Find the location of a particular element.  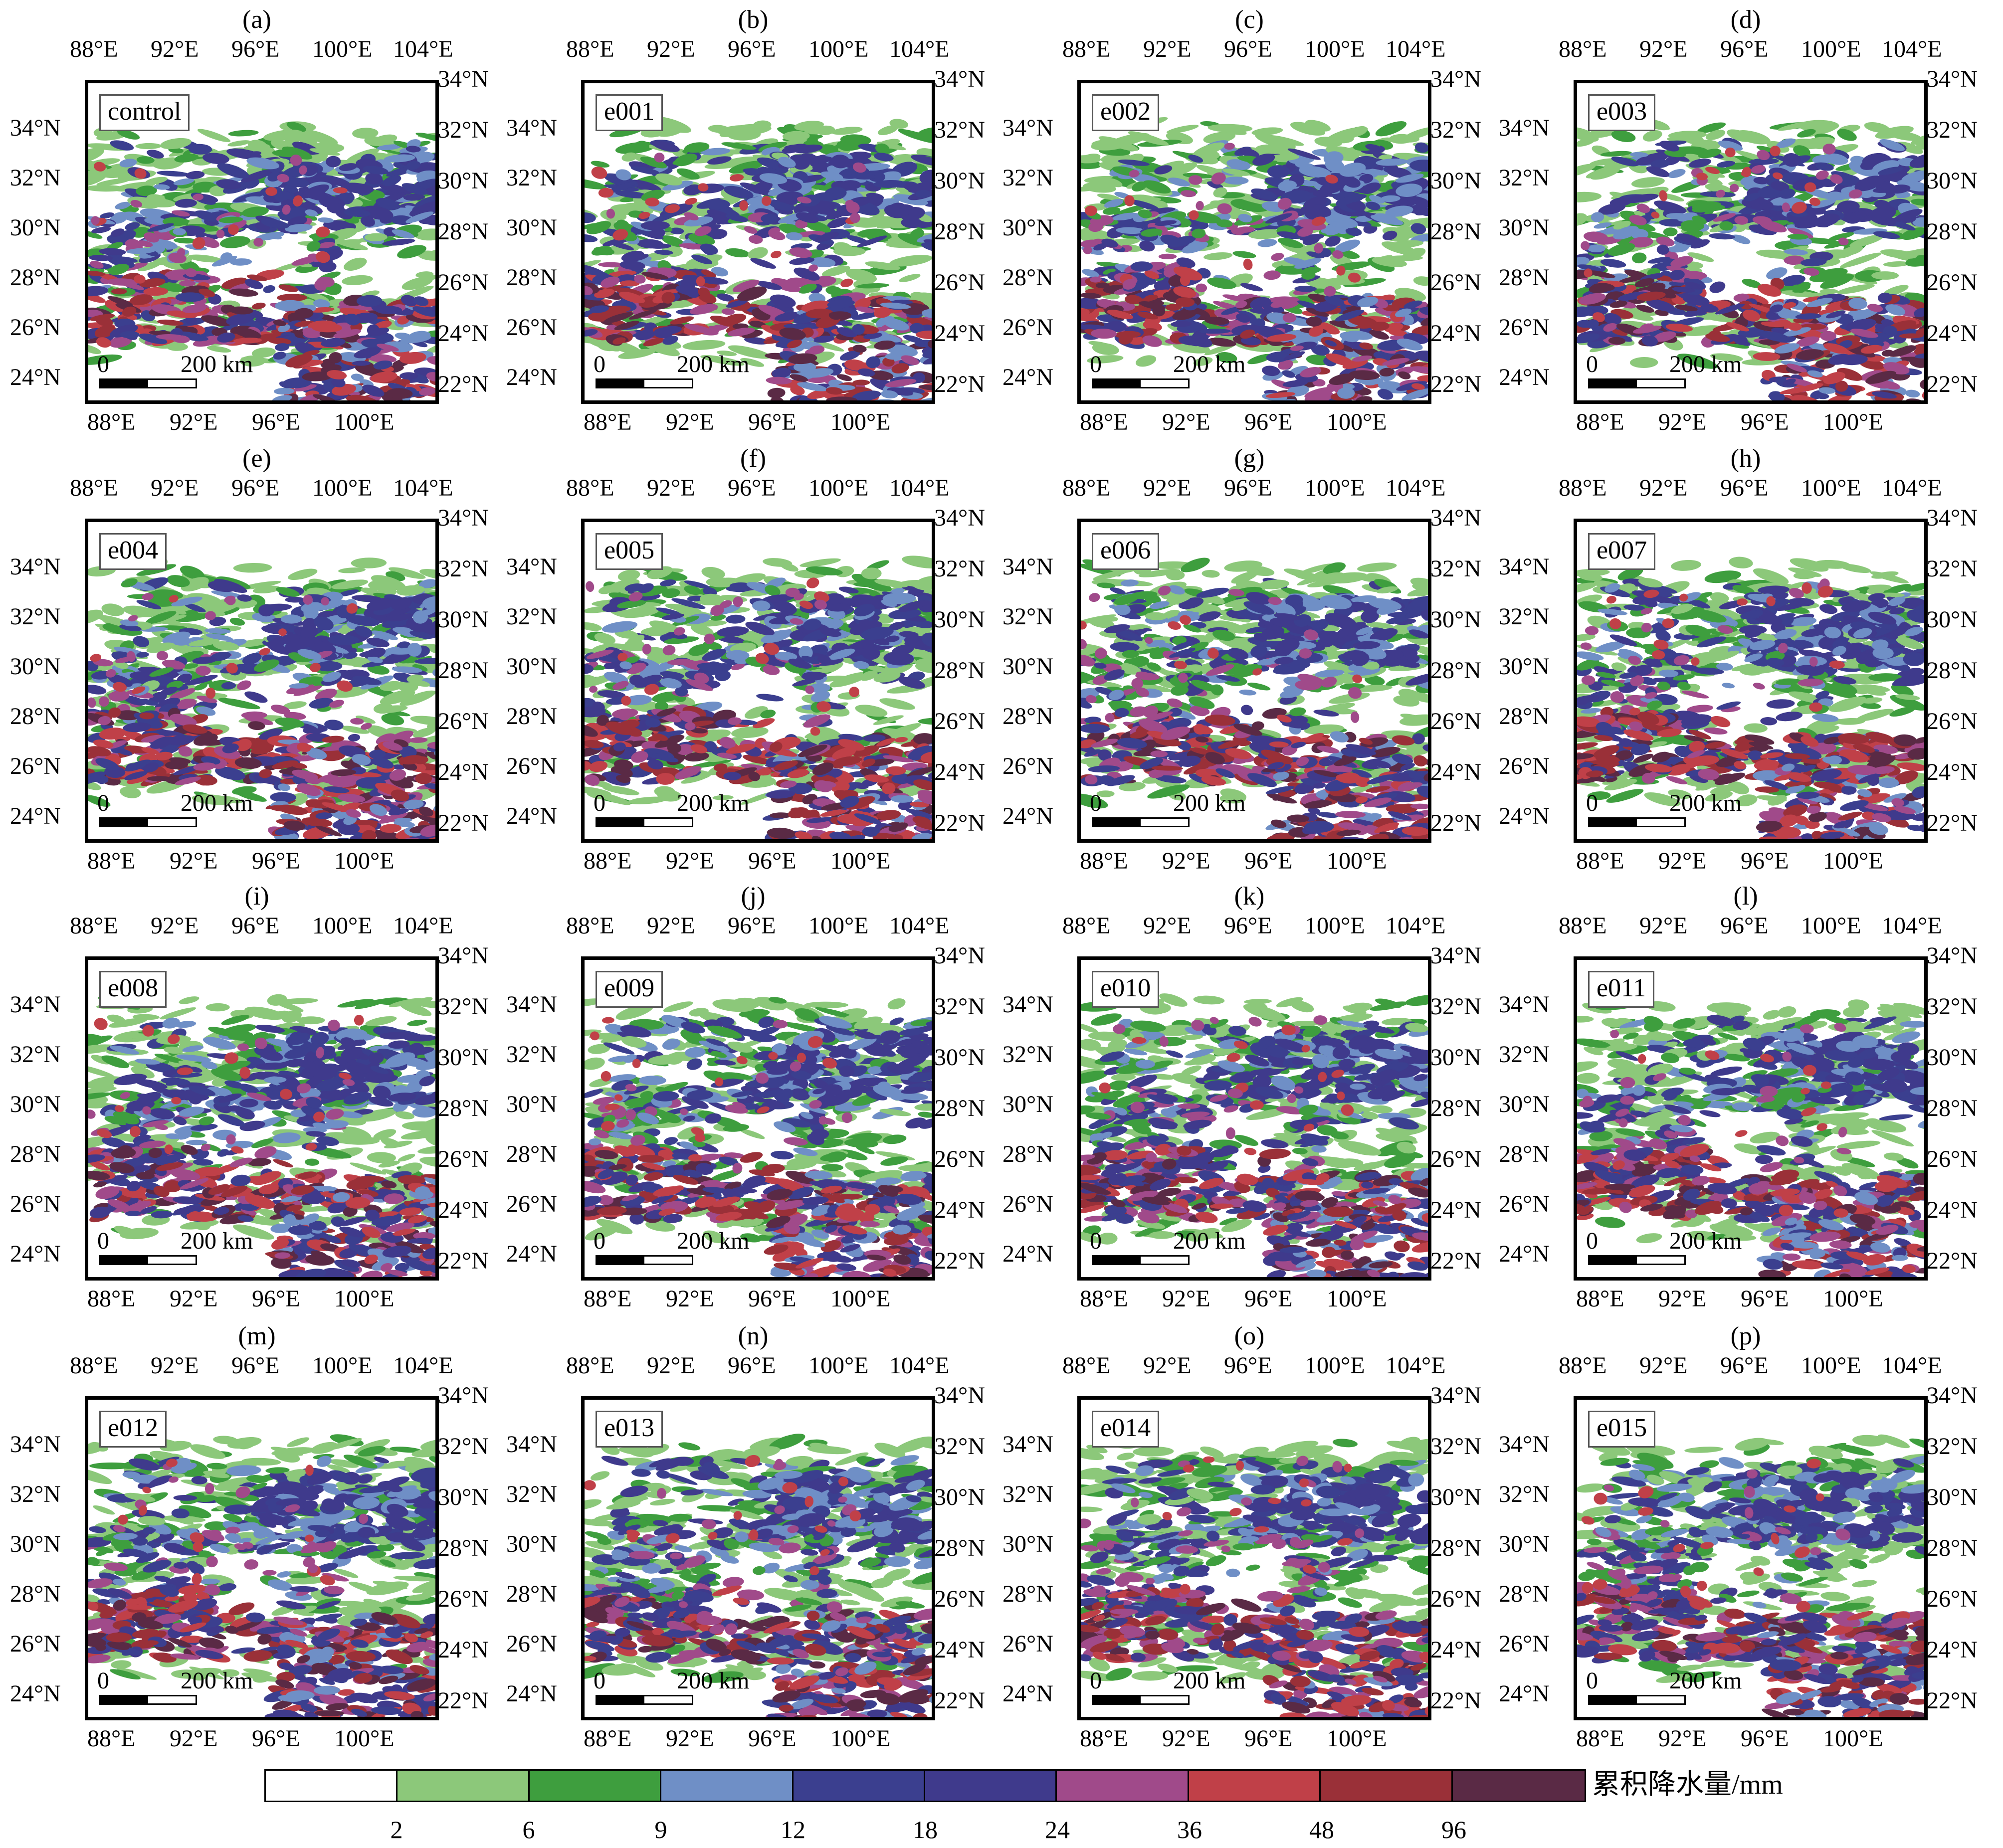

panel-label: (f) is located at coordinates (753, 458).